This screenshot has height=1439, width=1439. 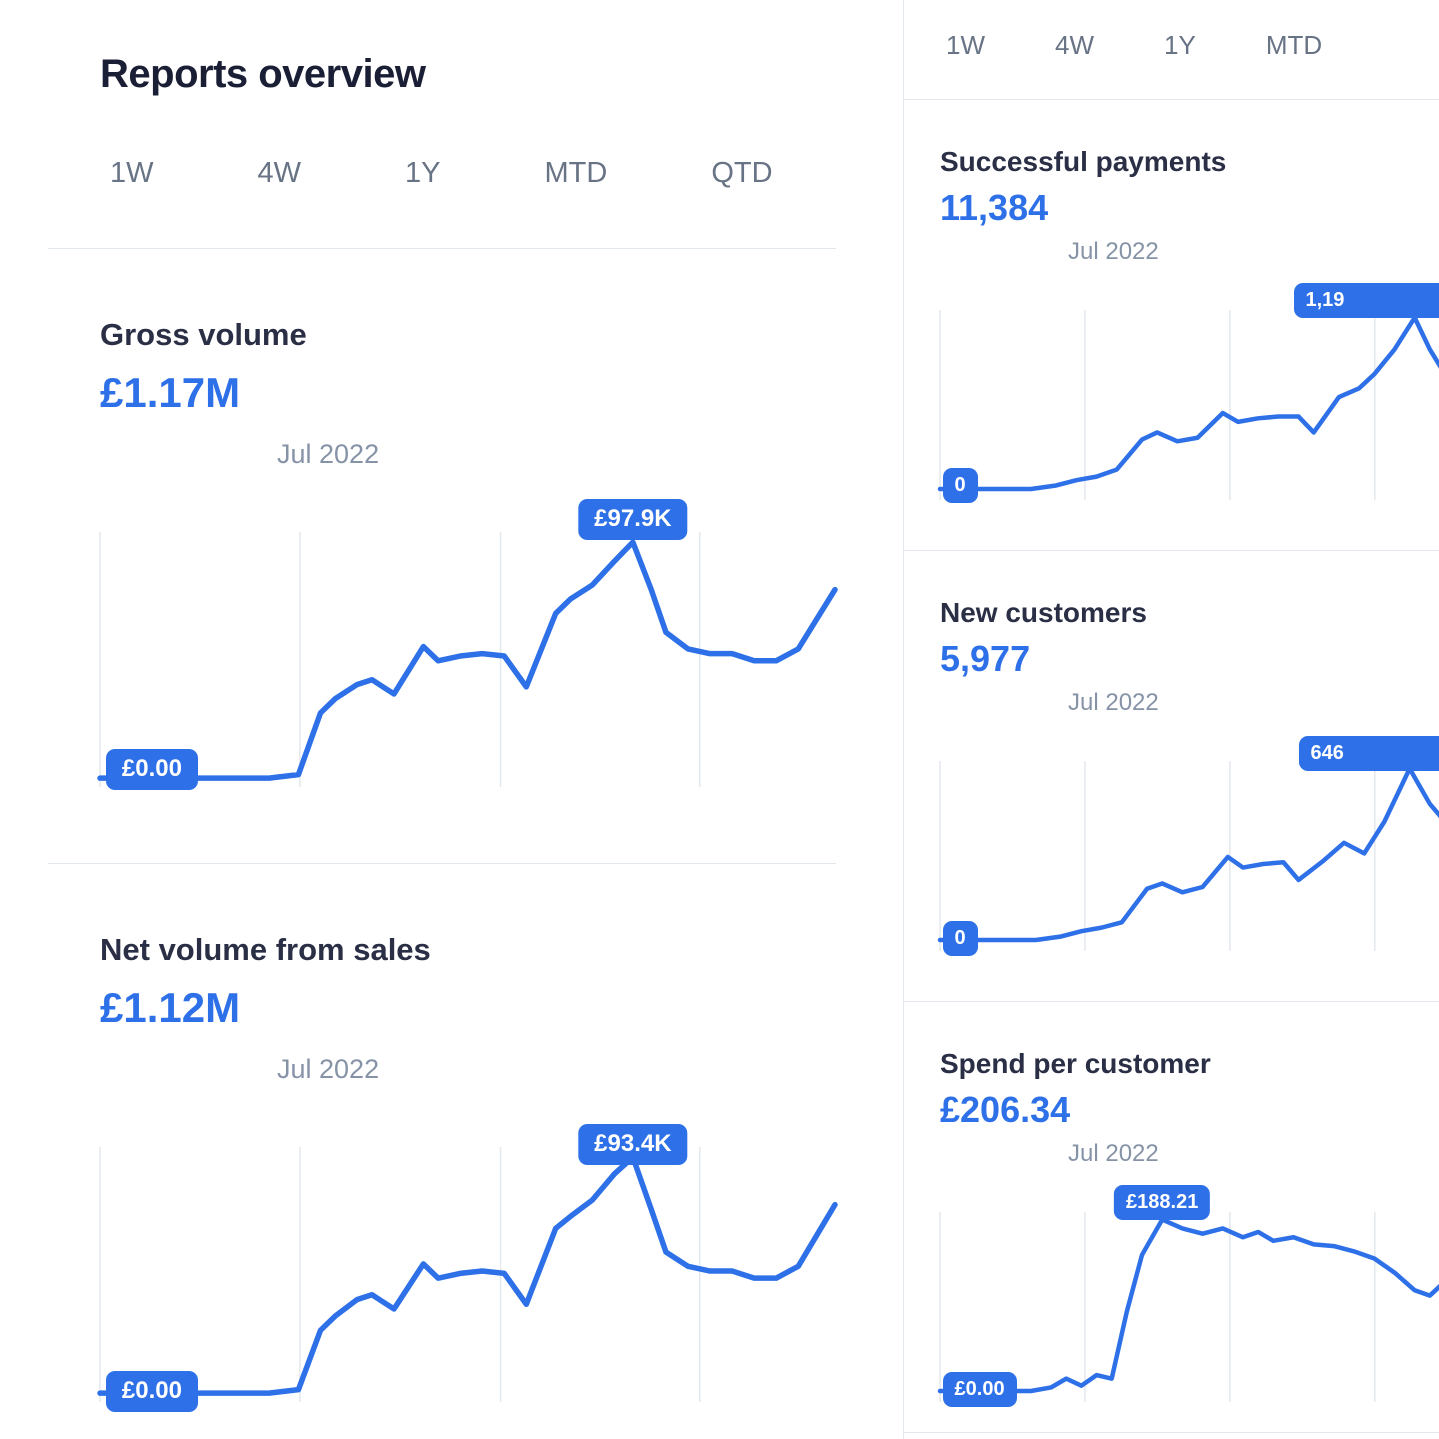 I want to click on peak-value-badge: £97.9K, so click(x=633, y=519).